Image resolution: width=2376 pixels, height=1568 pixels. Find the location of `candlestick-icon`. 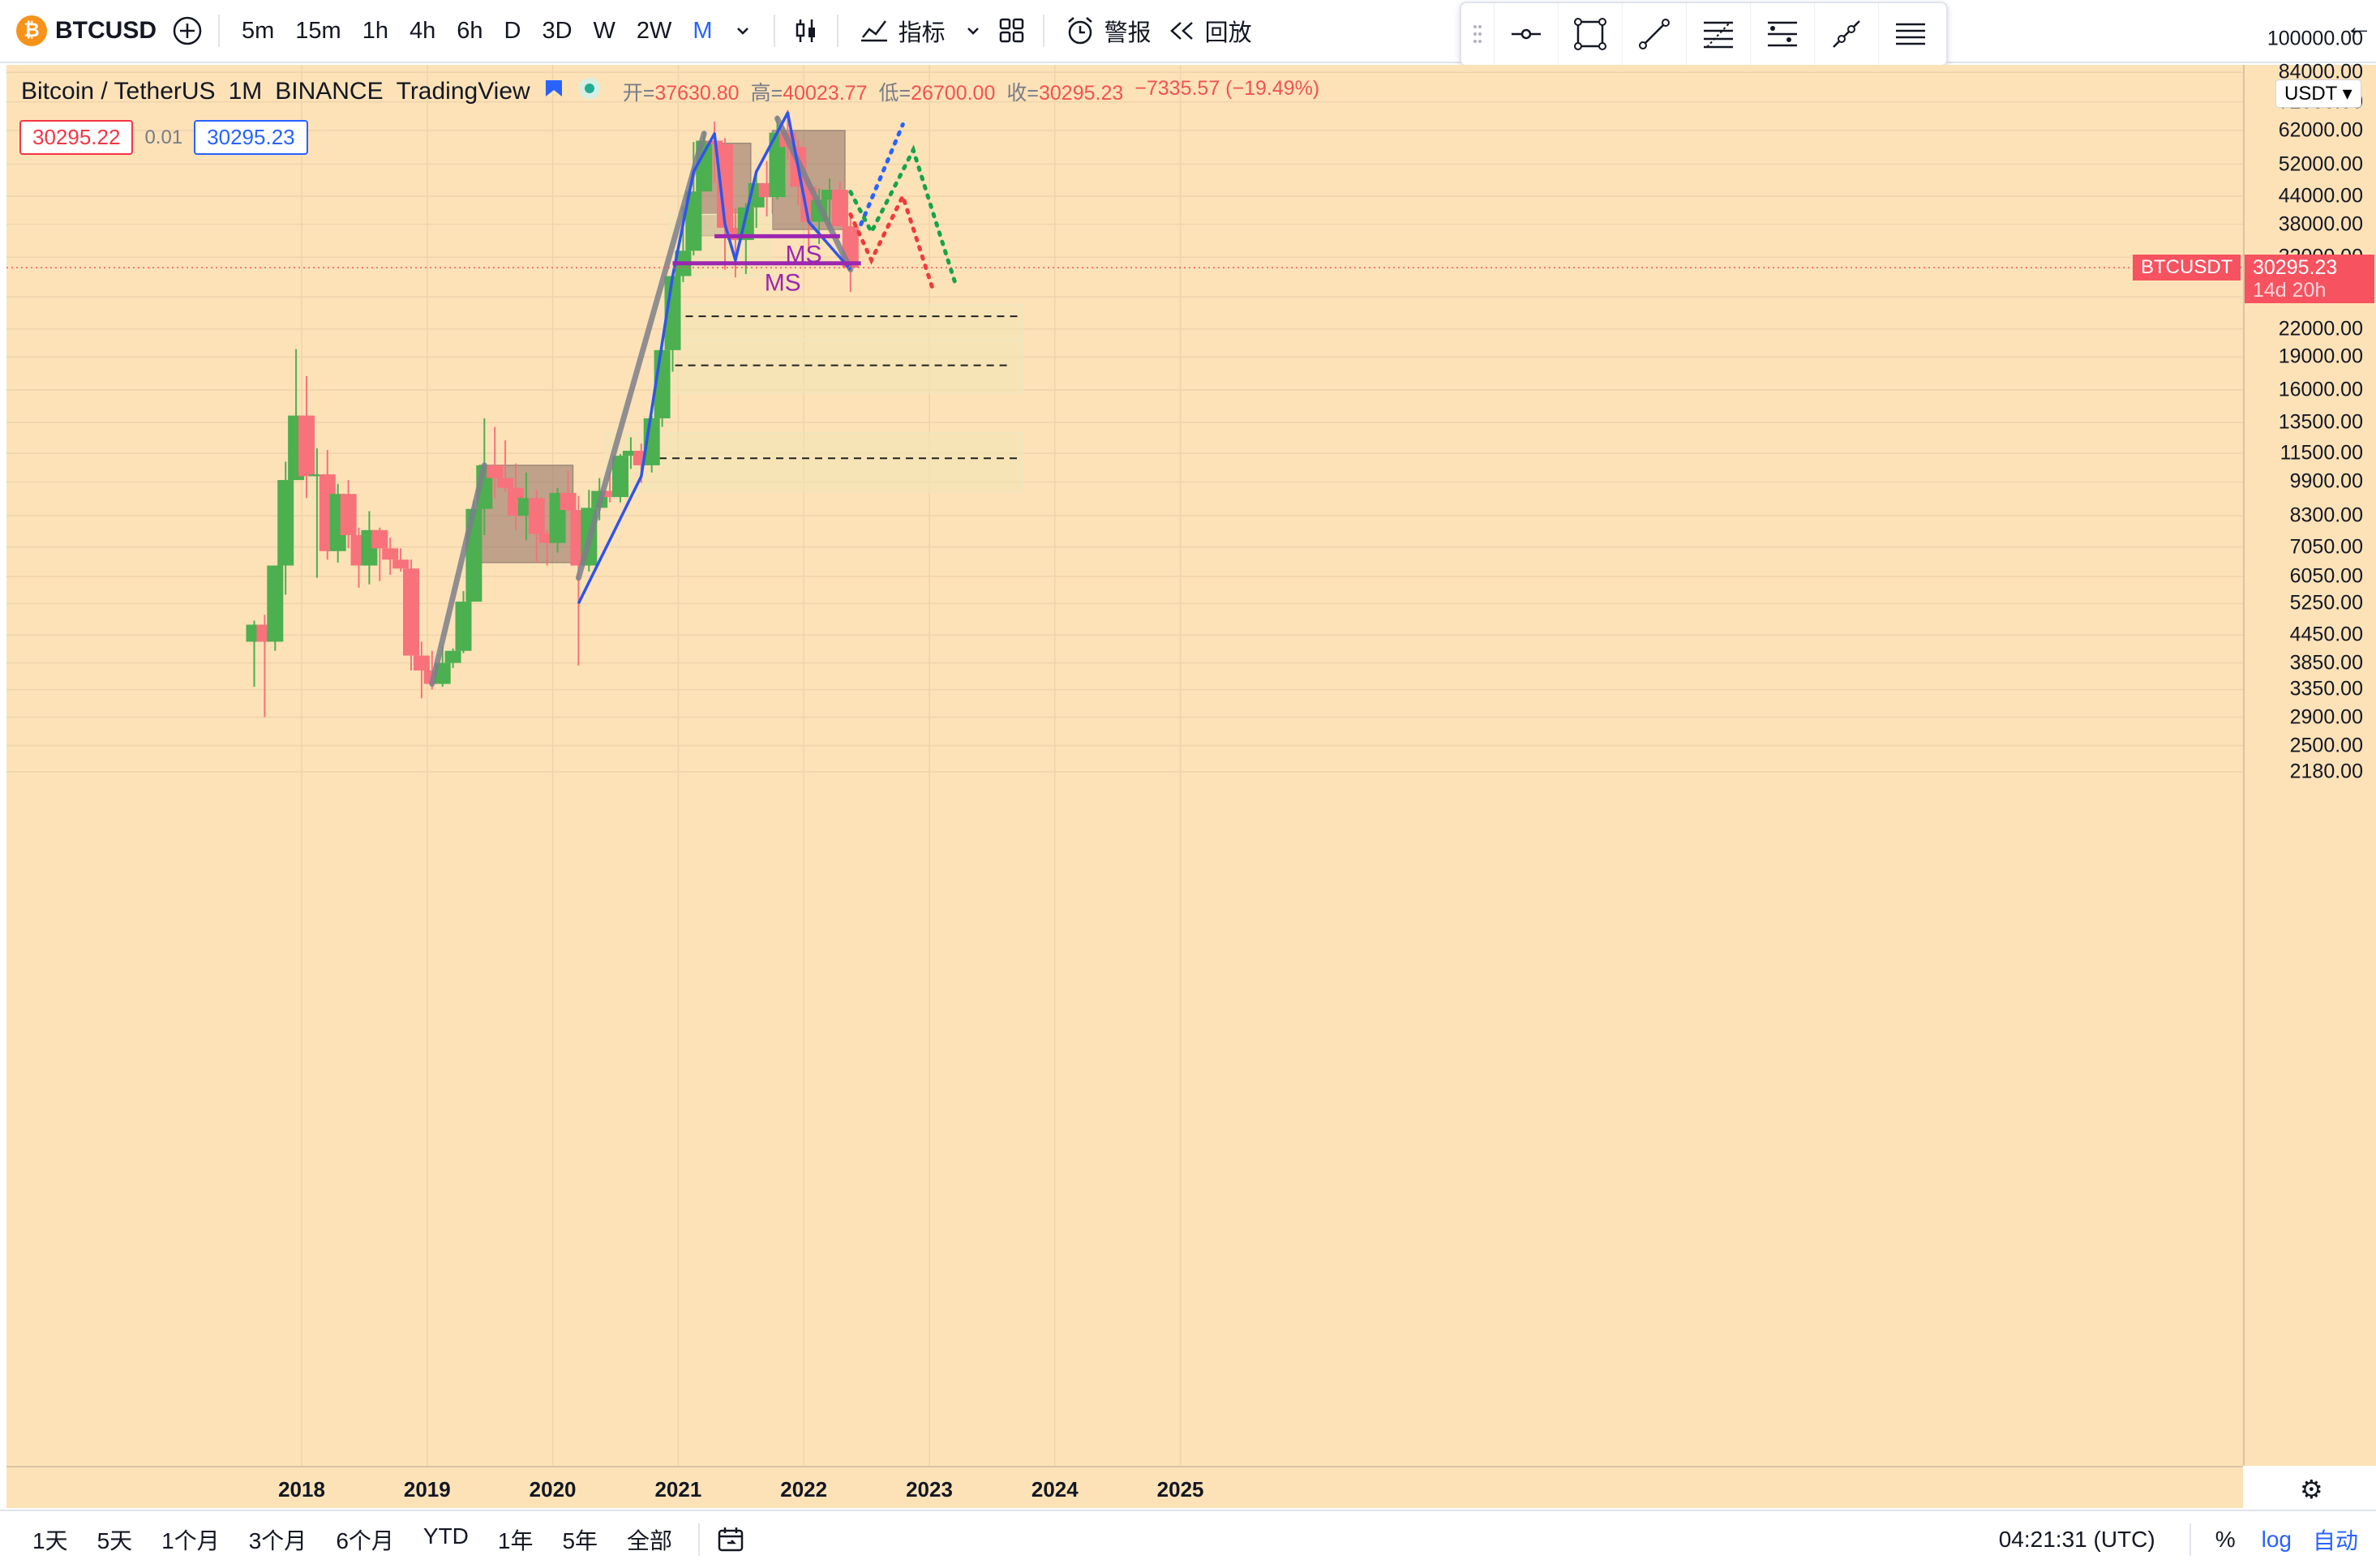

candlestick-icon is located at coordinates (806, 30).